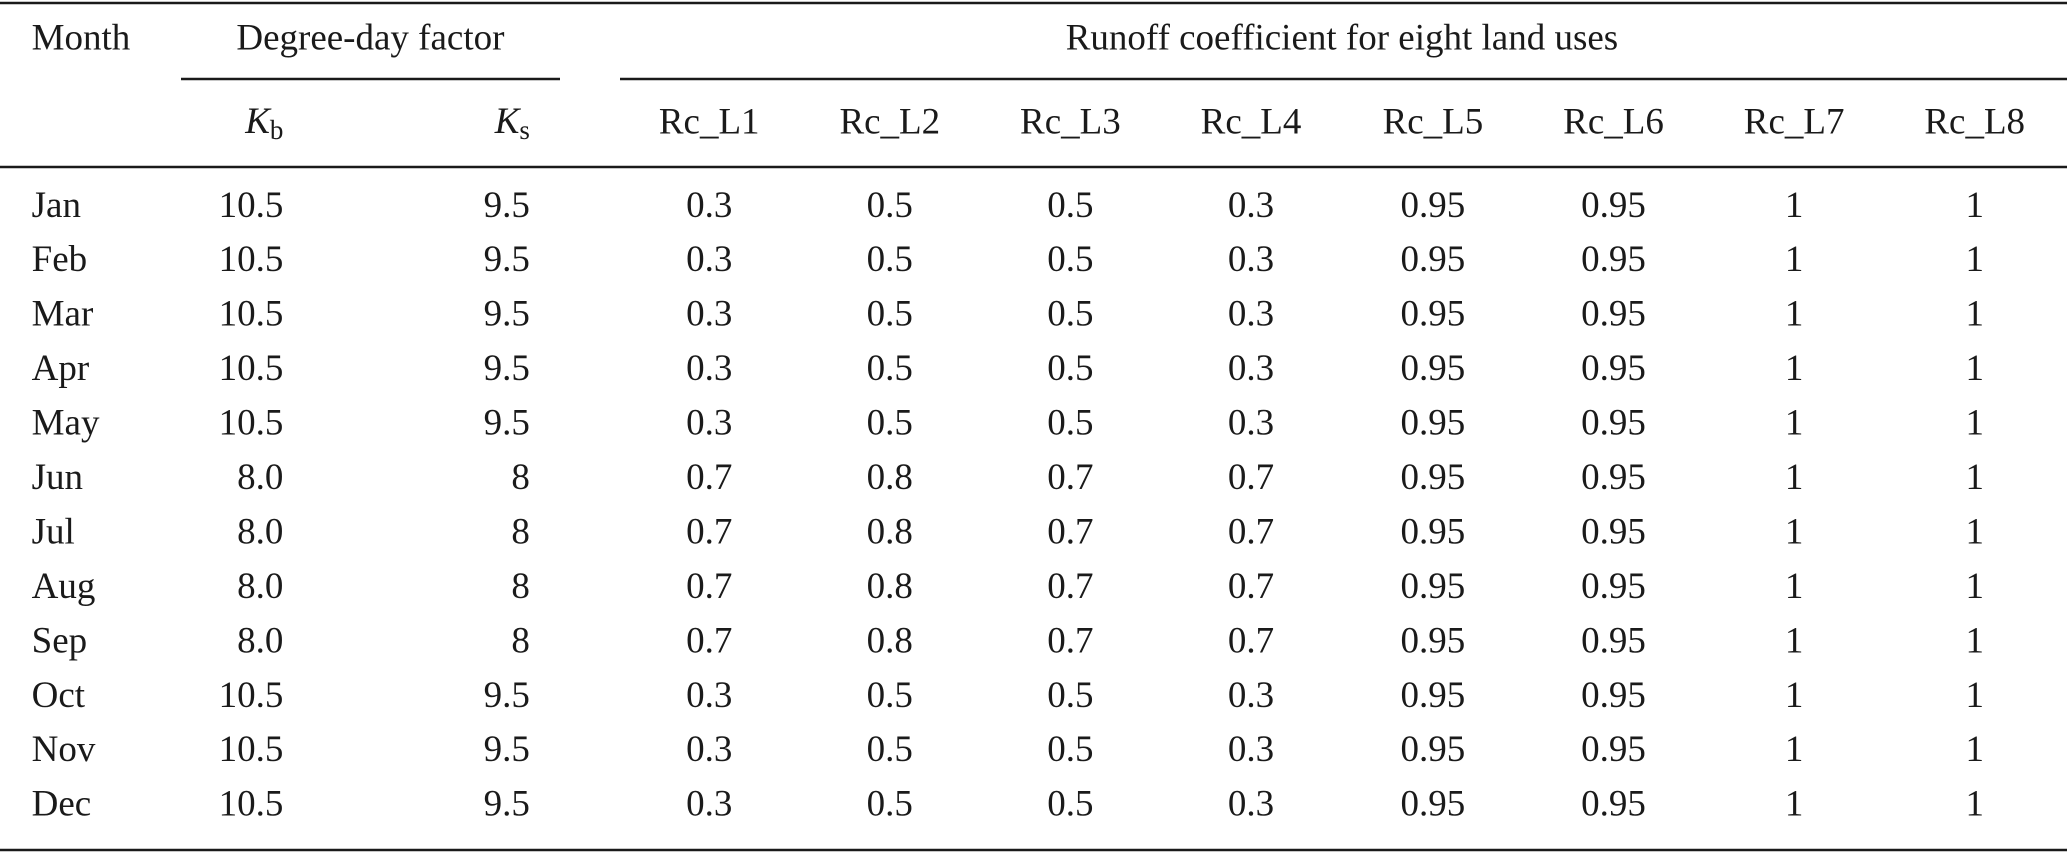 The image size is (2067, 859). Describe the element at coordinates (1974, 122) in the screenshot. I see `sub-header: Rc_L8` at that location.